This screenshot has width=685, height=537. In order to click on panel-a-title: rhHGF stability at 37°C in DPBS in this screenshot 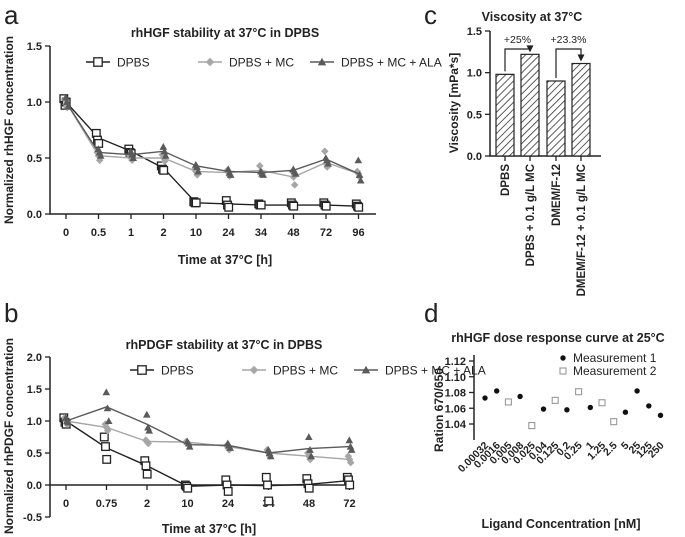, I will do `click(225, 33)`.